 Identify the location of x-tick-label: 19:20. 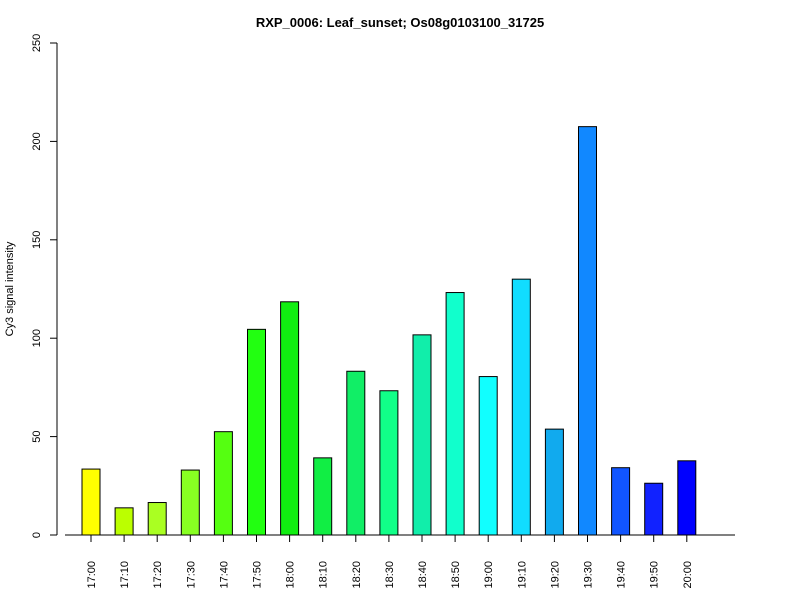
(555, 575).